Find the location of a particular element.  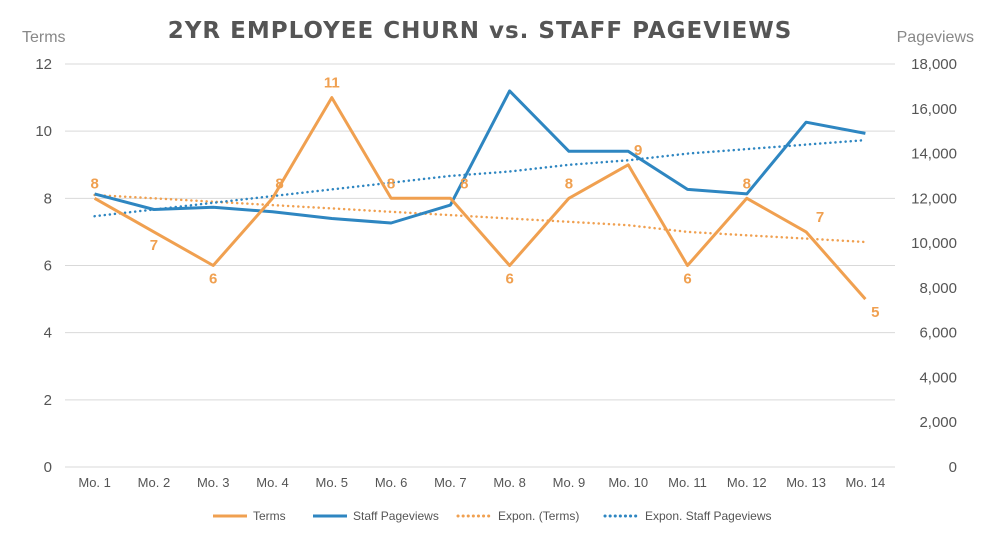

x-tick-label: Mo. 4 is located at coordinates (272, 482).